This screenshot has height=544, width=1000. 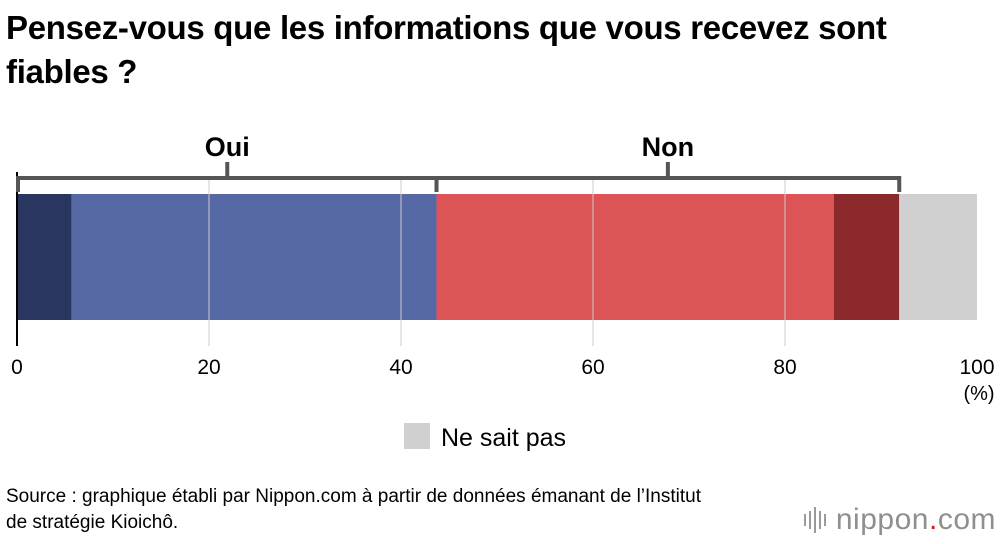 I want to click on x-tick-label-1: 20, so click(x=208, y=367).